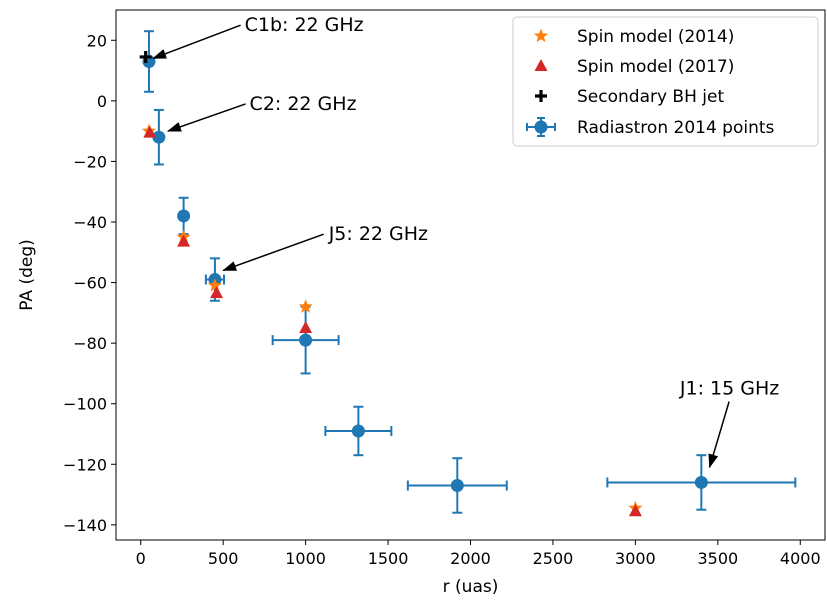  What do you see at coordinates (102, 101) in the screenshot?
I see `y-tick-label: 0` at bounding box center [102, 101].